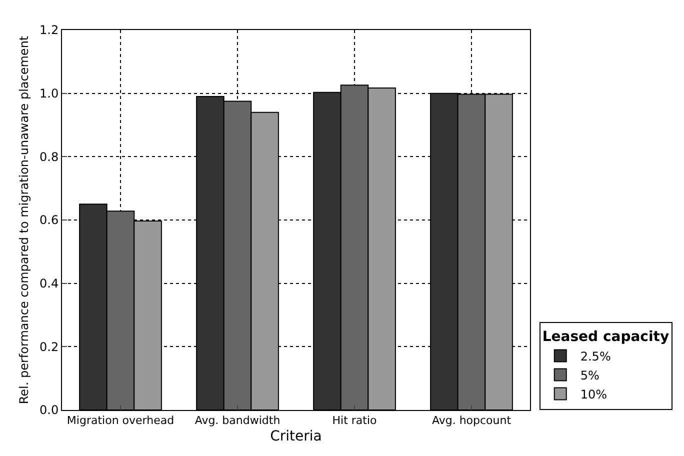 This screenshot has width=684, height=456. What do you see at coordinates (49, 283) in the screenshot?
I see `y-tick-label: 0.4` at bounding box center [49, 283].